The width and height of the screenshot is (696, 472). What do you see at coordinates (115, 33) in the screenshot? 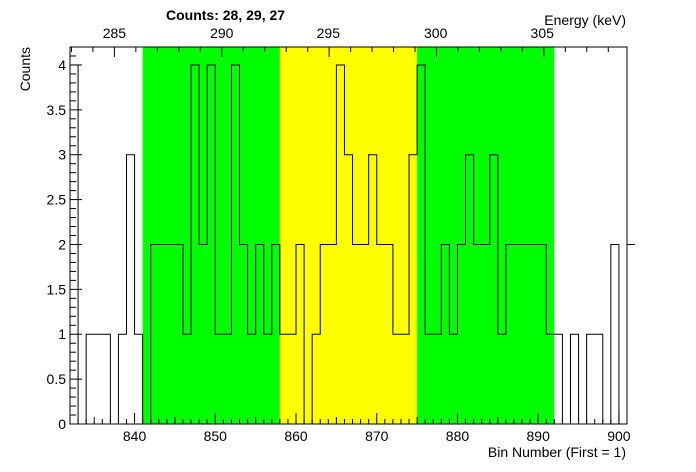
I see `x2-tick-label: 285` at bounding box center [115, 33].